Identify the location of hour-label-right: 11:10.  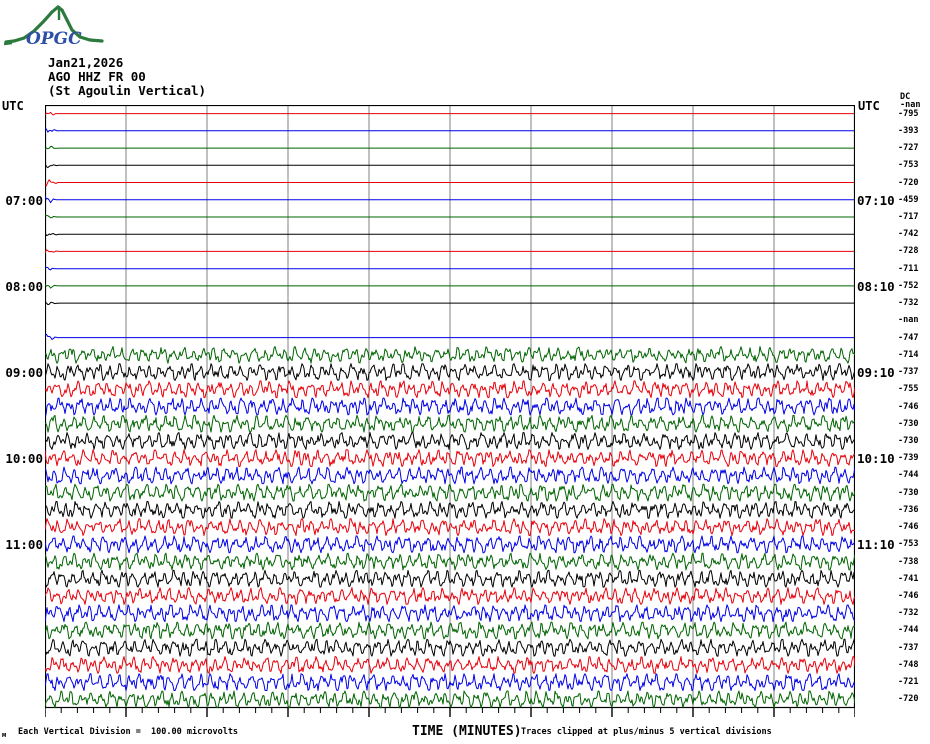
(876, 545).